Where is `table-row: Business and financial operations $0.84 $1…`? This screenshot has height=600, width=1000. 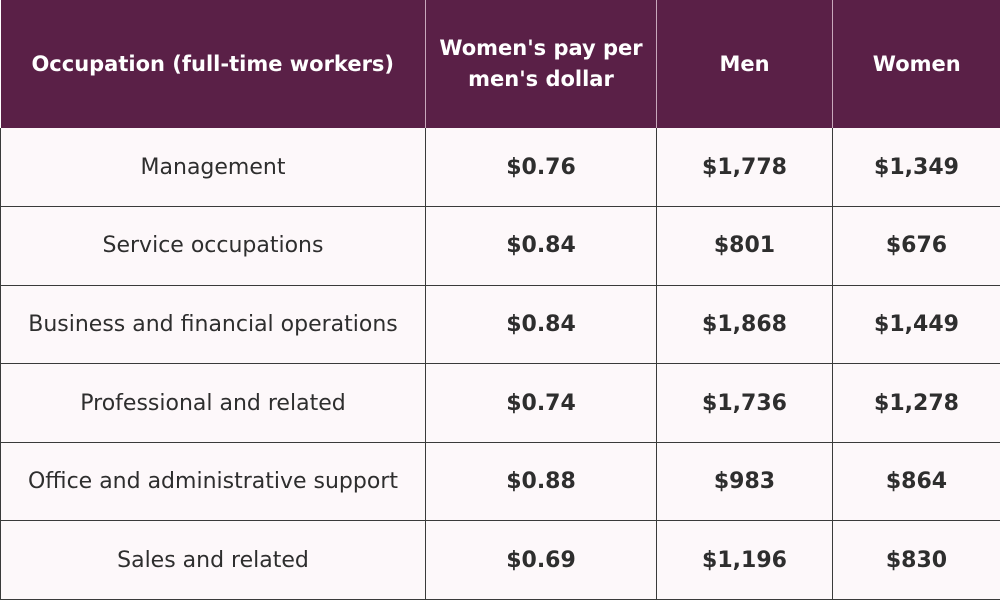
table-row: Business and financial operations $0.84 $1… is located at coordinates (500, 324).